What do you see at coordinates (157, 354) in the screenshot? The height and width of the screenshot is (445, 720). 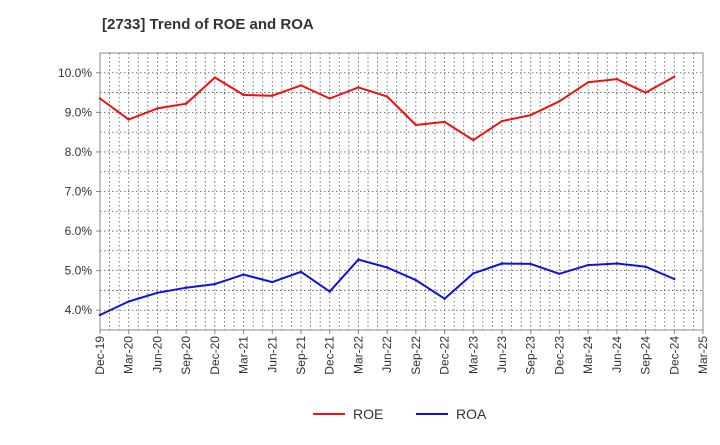 I see `x-tick-label: Jun-20` at bounding box center [157, 354].